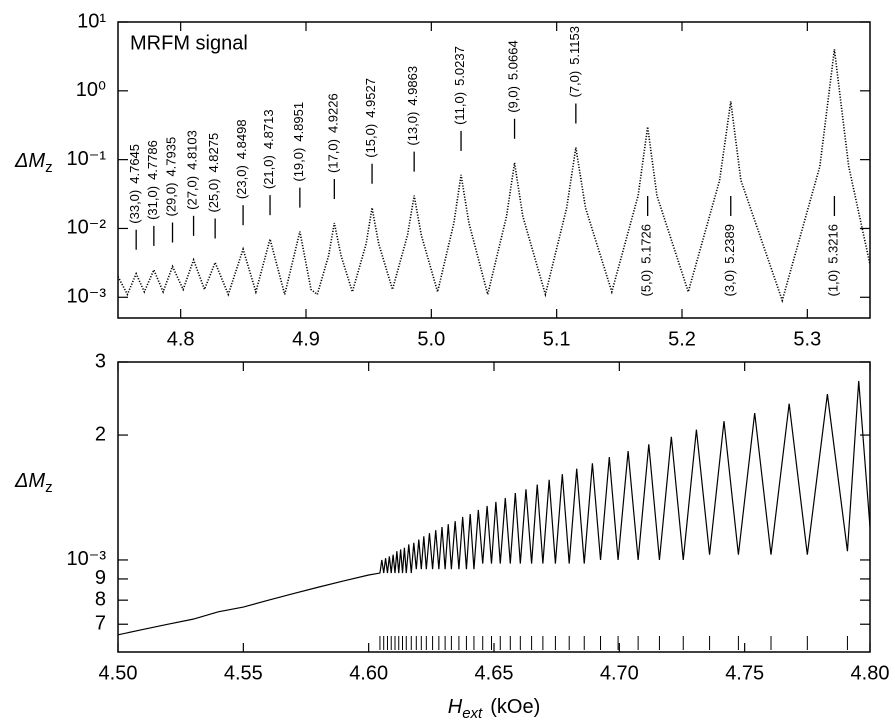  I want to click on mode-index: (11,0), so click(459, 108).